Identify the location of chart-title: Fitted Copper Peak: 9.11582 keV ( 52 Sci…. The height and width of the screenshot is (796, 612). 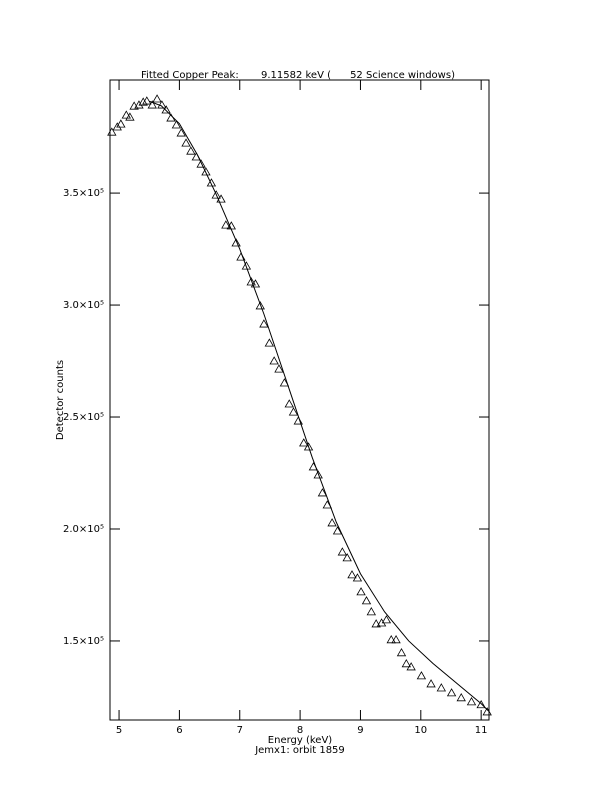
(298, 75).